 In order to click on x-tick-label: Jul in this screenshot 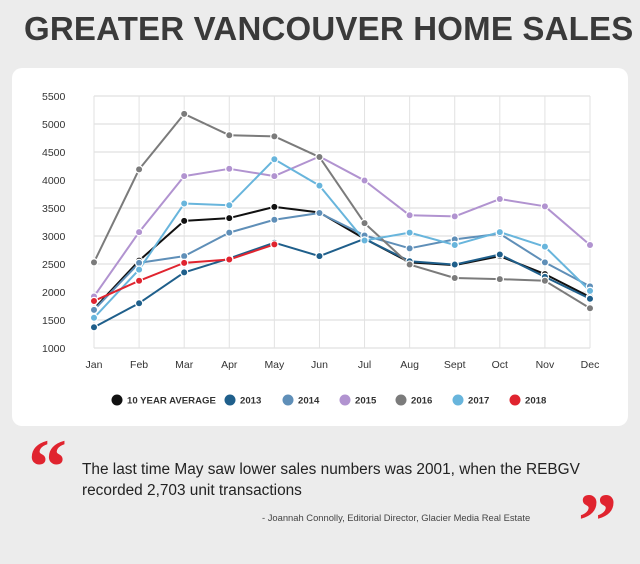, I will do `click(364, 365)`.